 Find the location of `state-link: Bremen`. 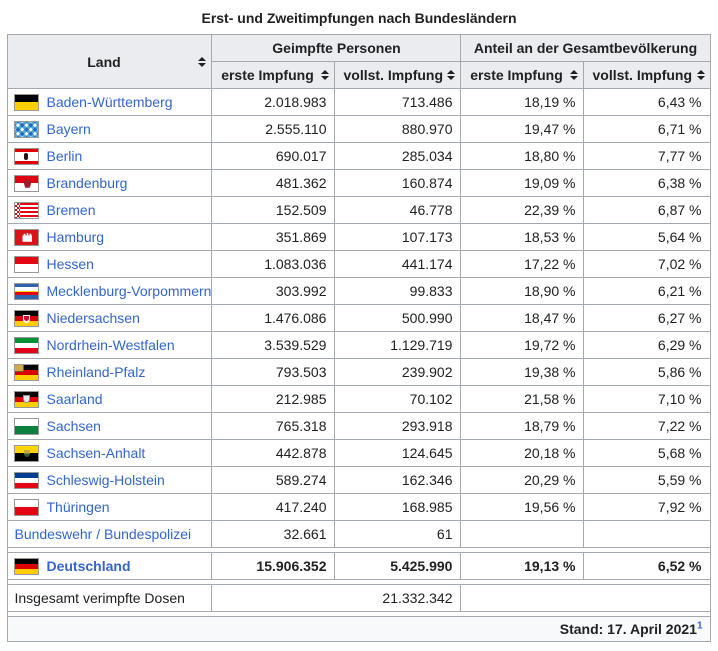

state-link: Bremen is located at coordinates (71, 210).